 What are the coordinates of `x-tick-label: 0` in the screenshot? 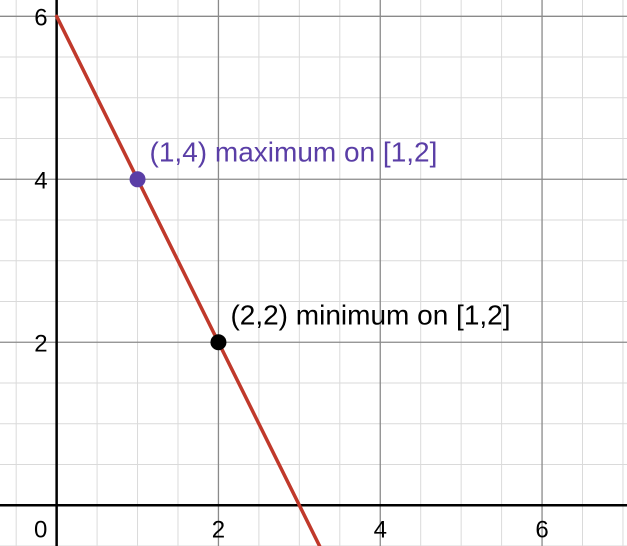 It's located at (40, 529).